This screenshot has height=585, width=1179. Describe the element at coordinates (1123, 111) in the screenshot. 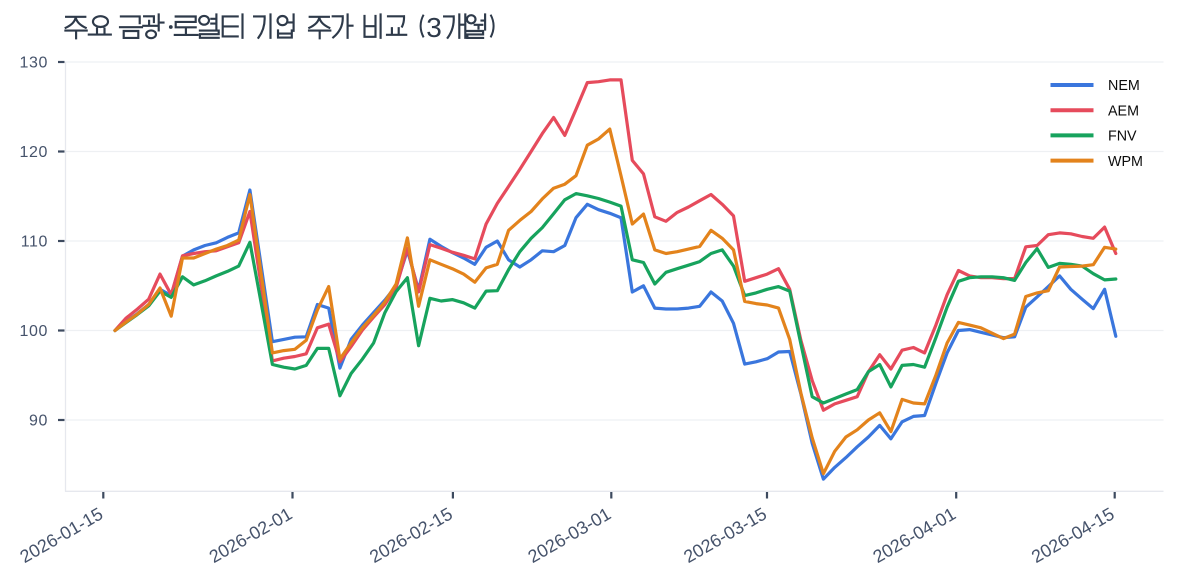

I see `svg-text: AEM` at that location.